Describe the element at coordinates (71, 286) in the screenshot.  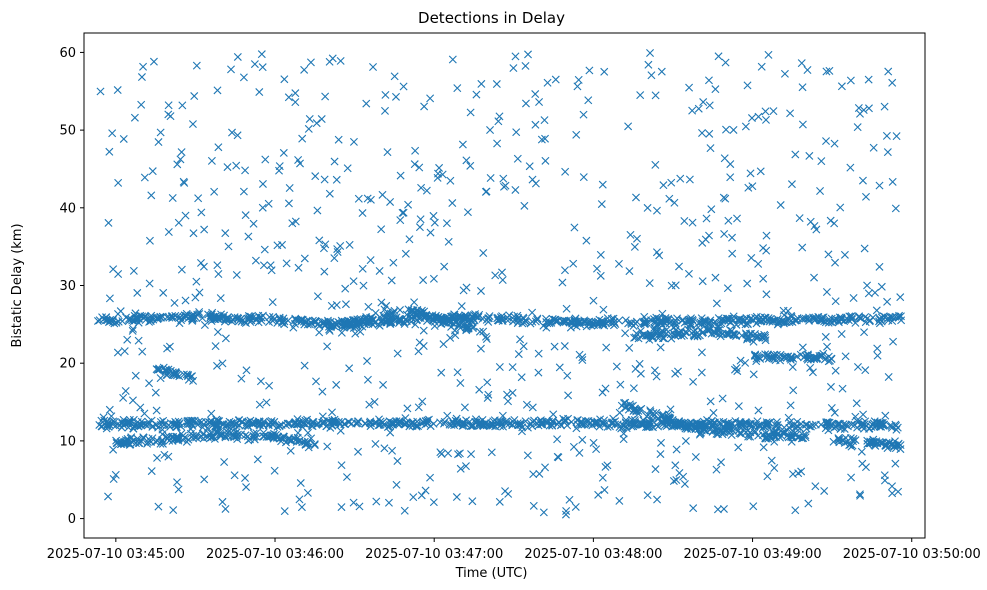
I see `y-axis: 0 10 20 30 40 50 60` at that location.